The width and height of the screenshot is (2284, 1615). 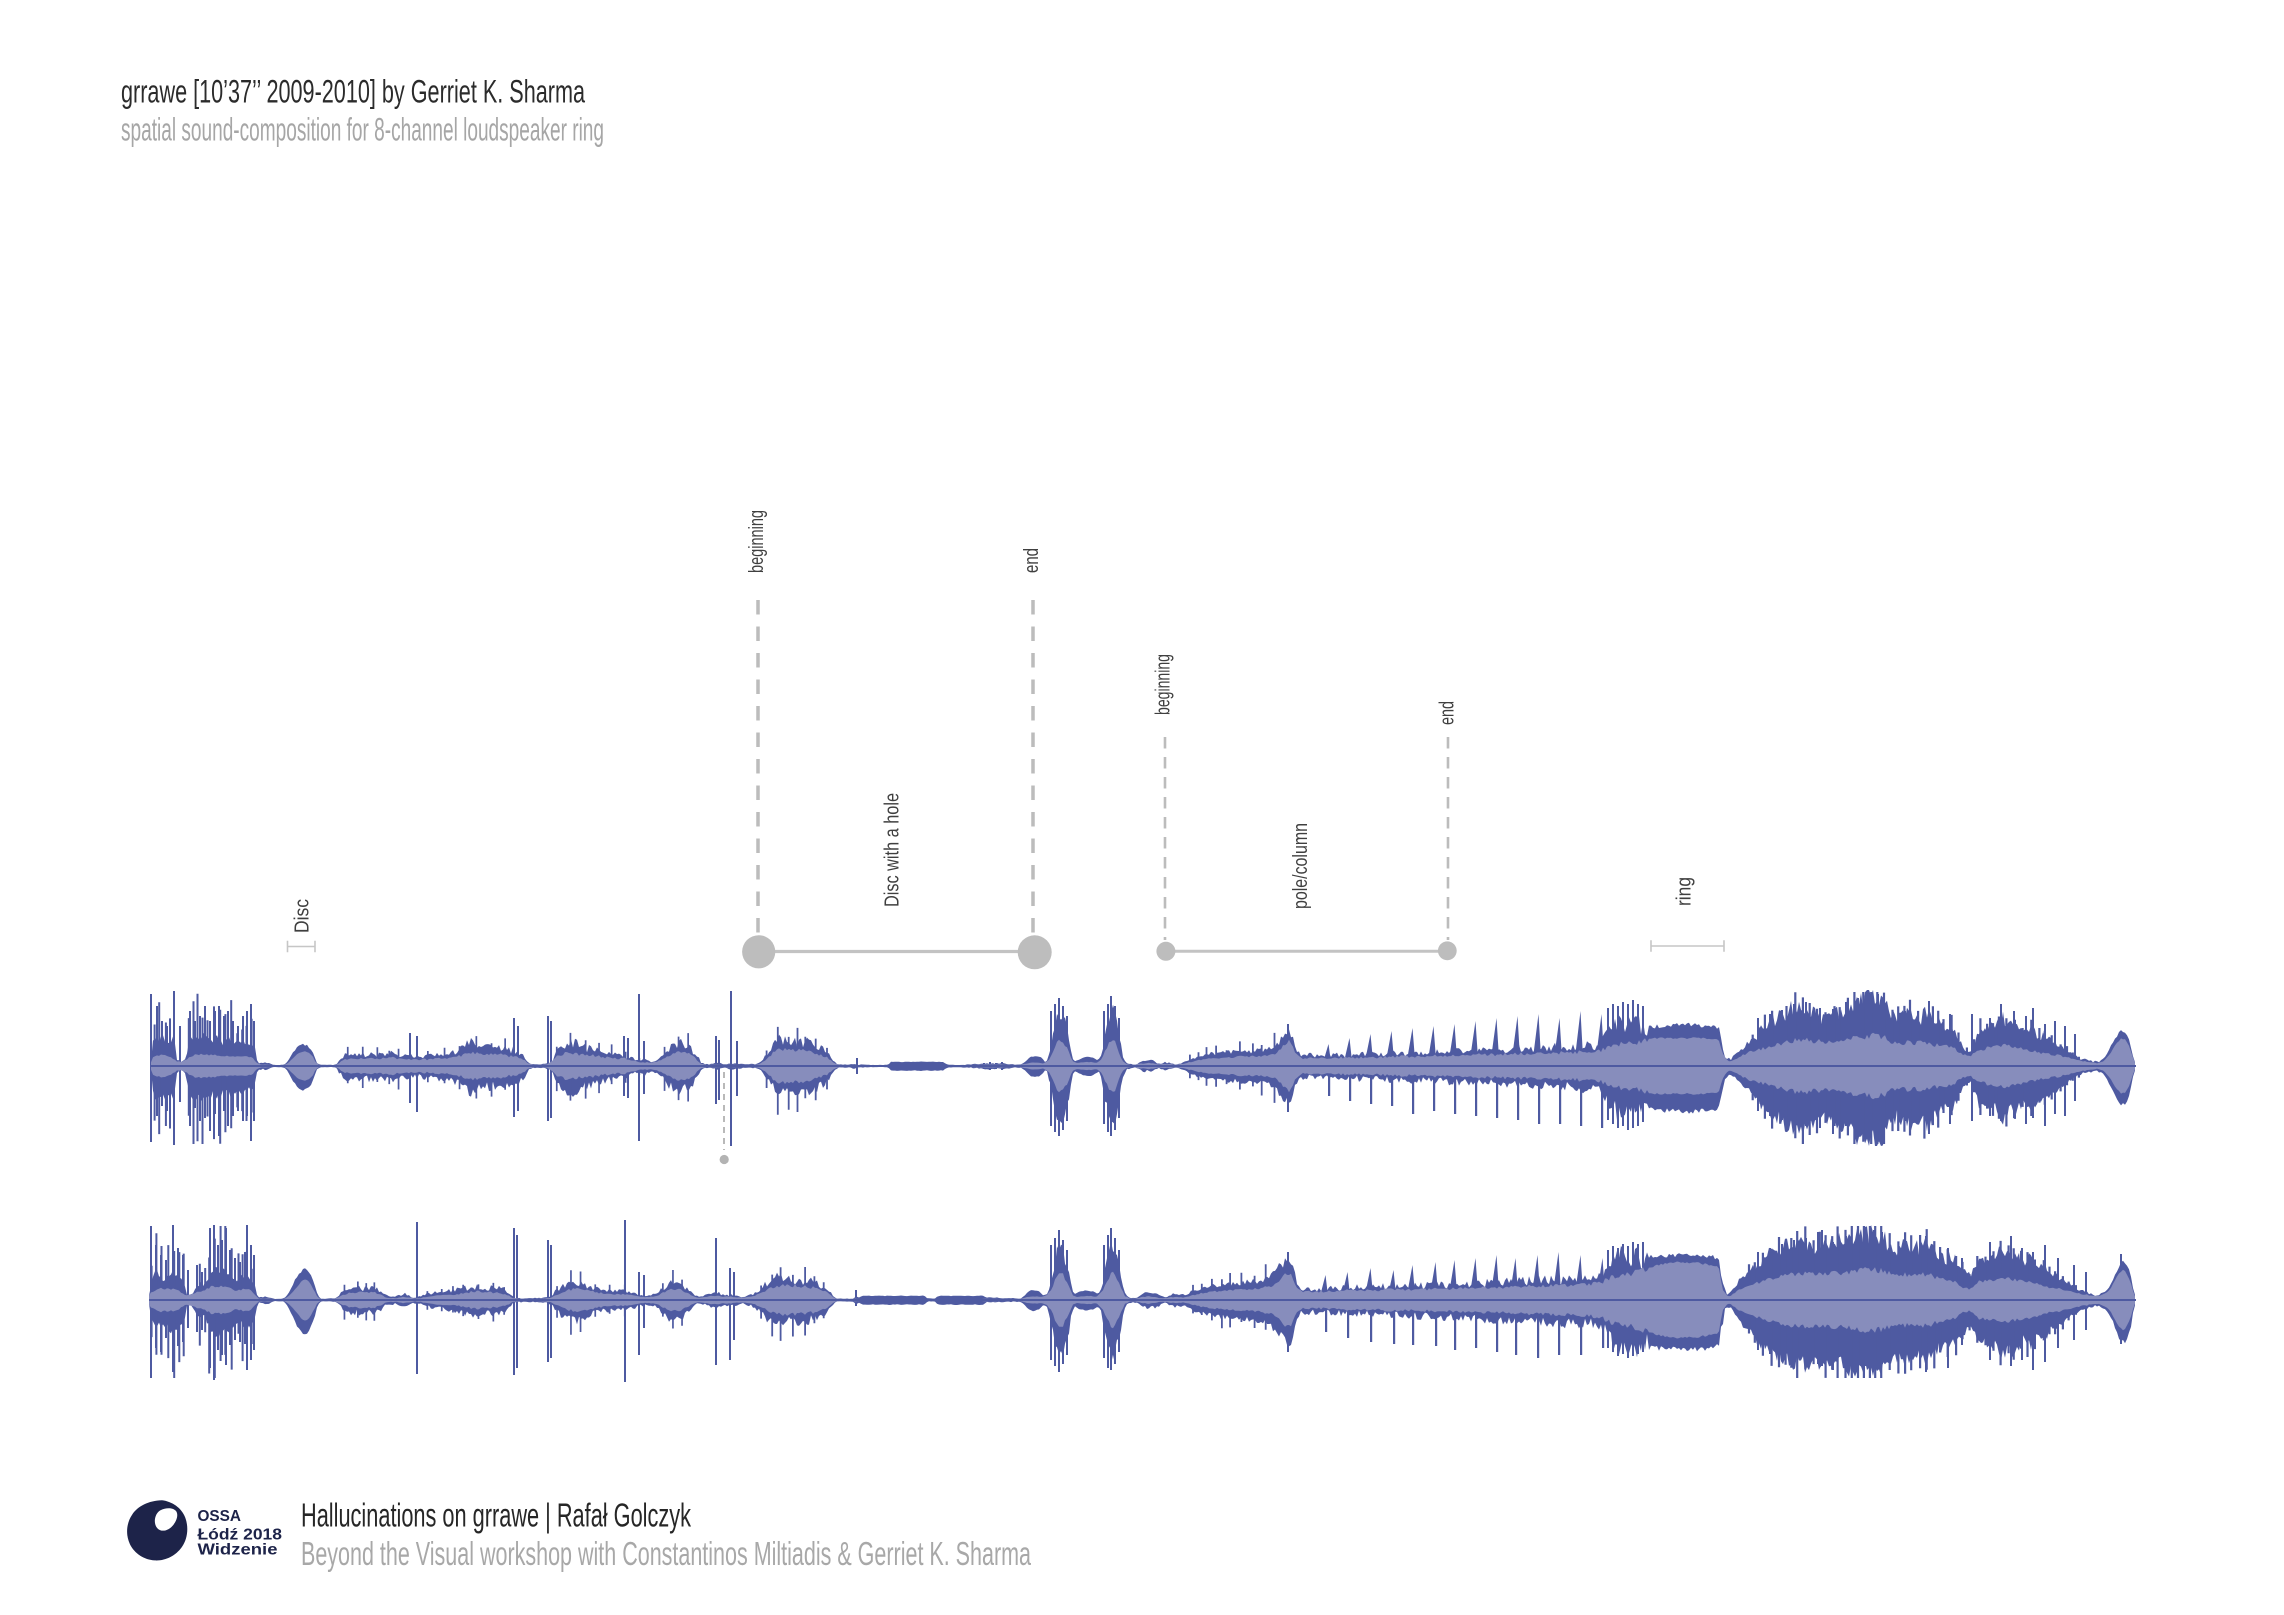 What do you see at coordinates (220, 1516) in the screenshot?
I see `svg-text: OSSA` at bounding box center [220, 1516].